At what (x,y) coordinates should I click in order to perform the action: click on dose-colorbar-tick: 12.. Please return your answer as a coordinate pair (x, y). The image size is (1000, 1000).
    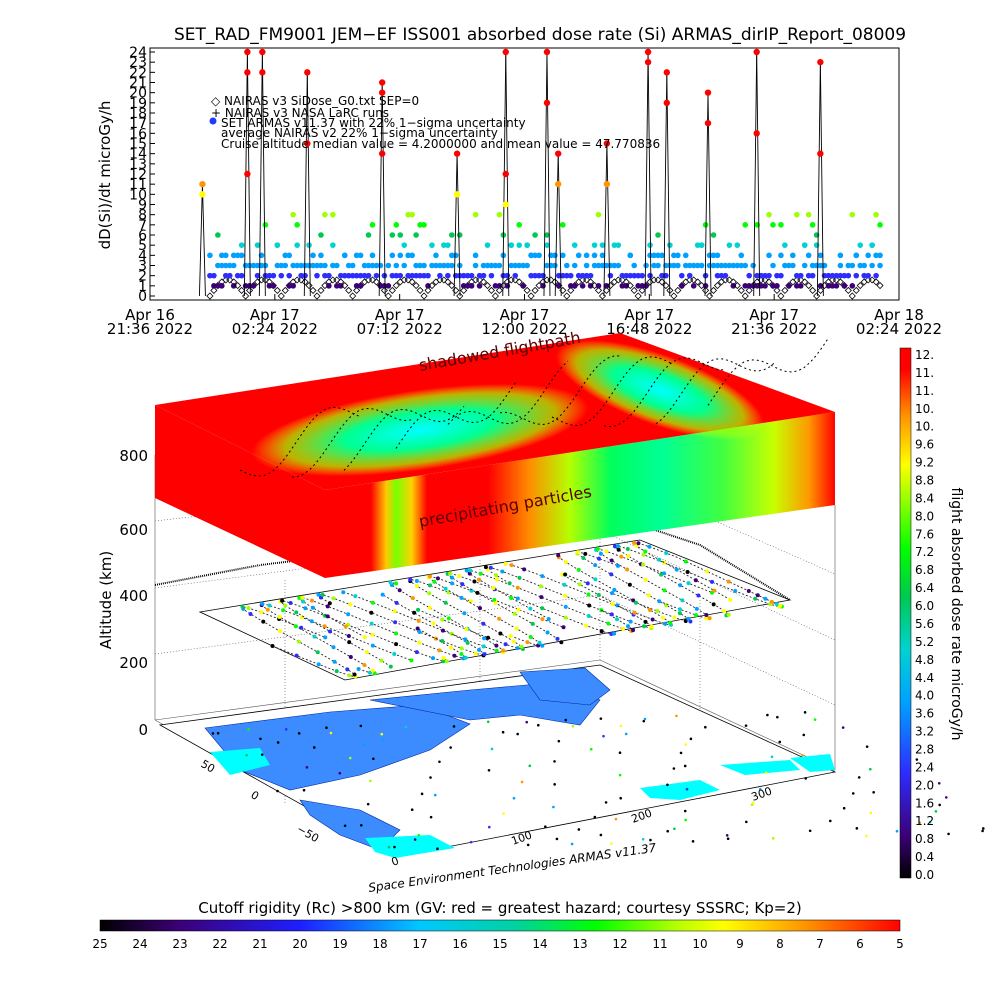
    Looking at the image, I should click on (924, 355).